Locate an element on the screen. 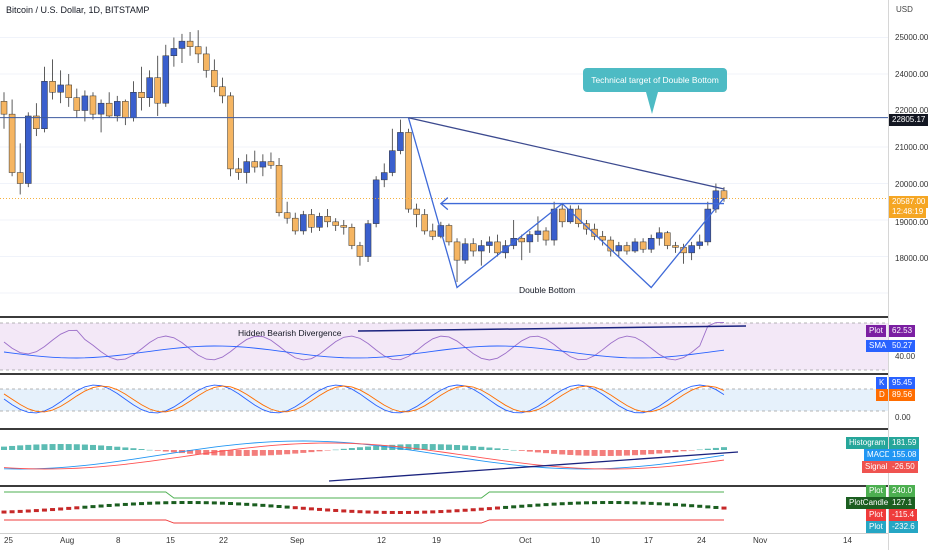  macd-line-value: 155.08 is located at coordinates (904, 455).